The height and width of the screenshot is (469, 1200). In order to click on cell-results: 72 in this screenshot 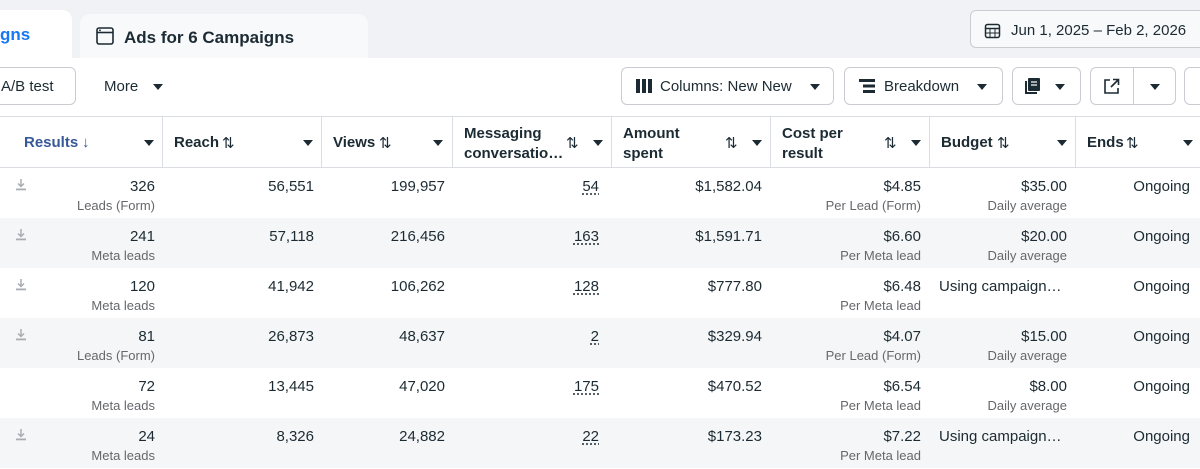, I will do `click(146, 386)`.